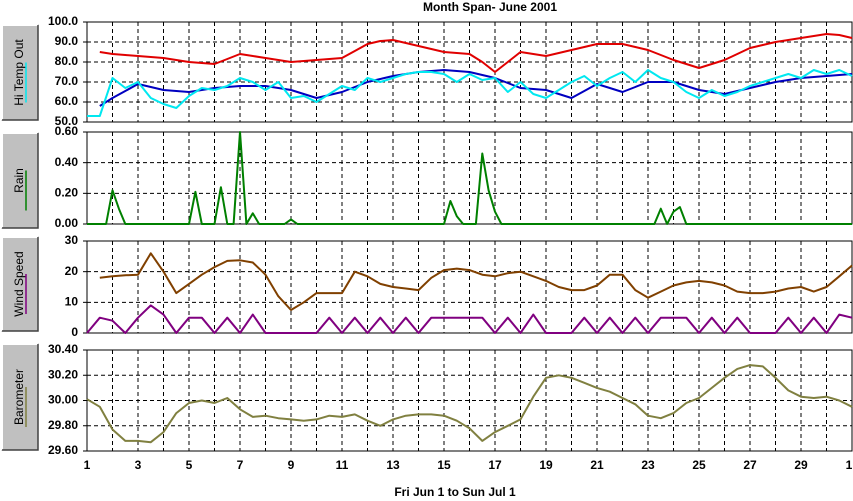  I want to click on y-tick-label: 80.0, so click(67, 61).